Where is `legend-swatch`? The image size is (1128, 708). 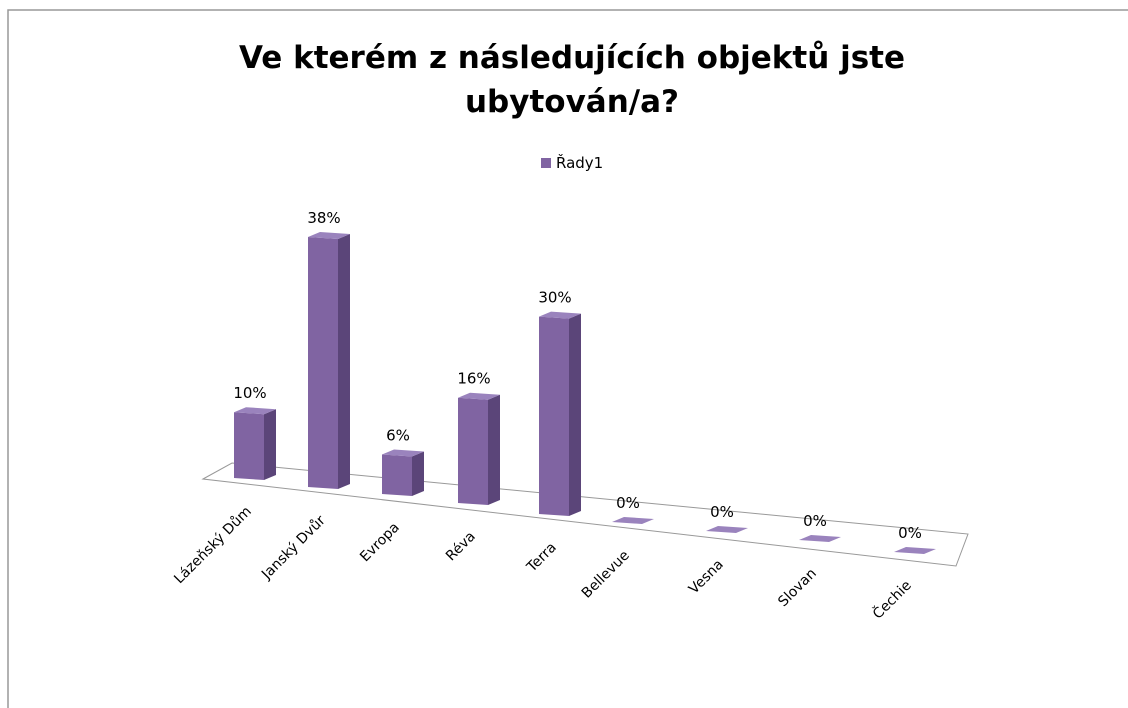 legend-swatch is located at coordinates (546, 163).